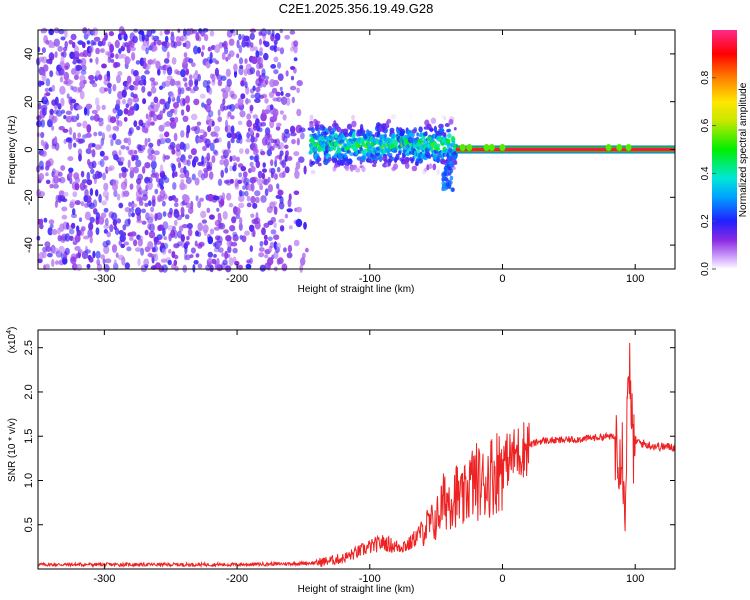 The height and width of the screenshot is (600, 750). I want to click on svg-text: (x104), so click(12, 340).